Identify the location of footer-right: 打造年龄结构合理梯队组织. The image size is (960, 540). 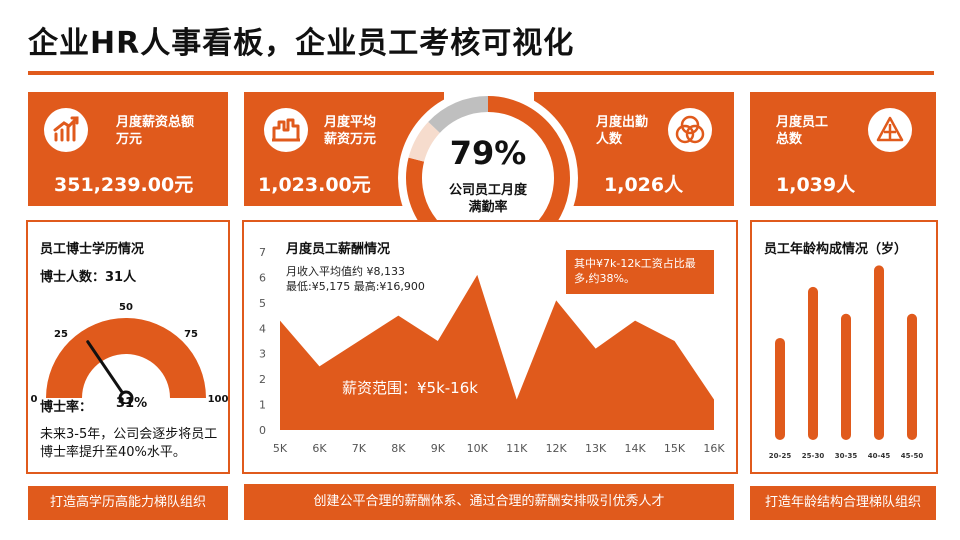
(843, 503).